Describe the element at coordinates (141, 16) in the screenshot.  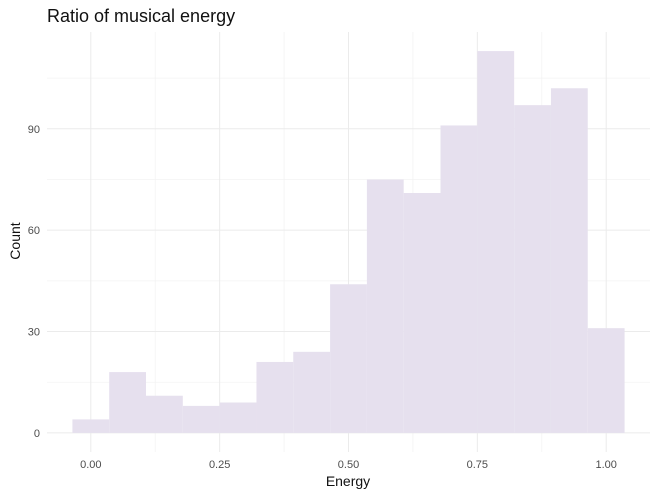
I see `chart-title: Ratio of musical energy` at that location.